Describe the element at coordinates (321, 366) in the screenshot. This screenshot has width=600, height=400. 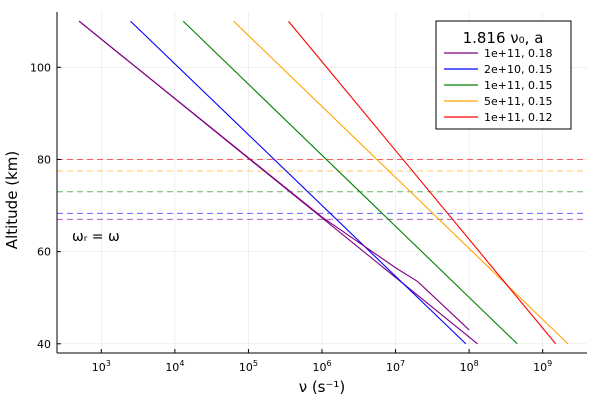
I see `x-tick-label: 10⁶` at that location.